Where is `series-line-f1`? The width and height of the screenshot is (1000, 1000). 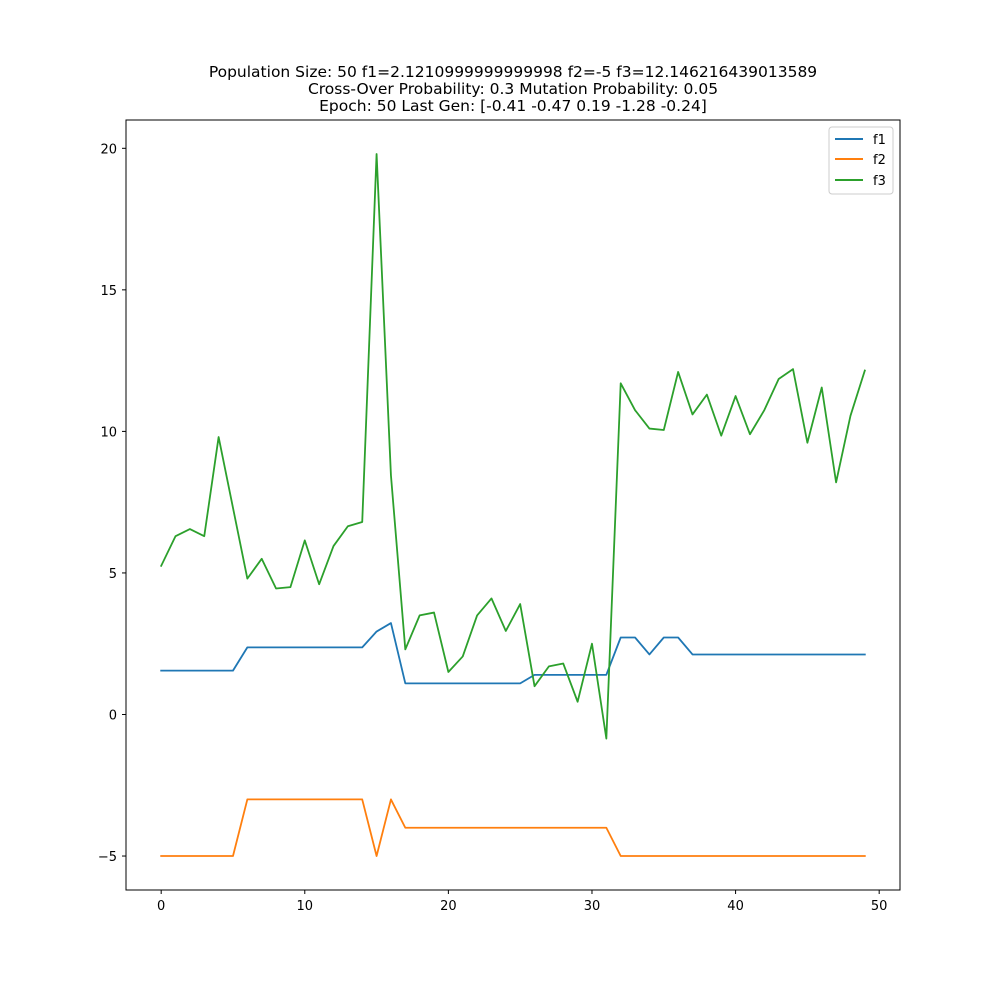
series-line-f1 is located at coordinates (513, 653).